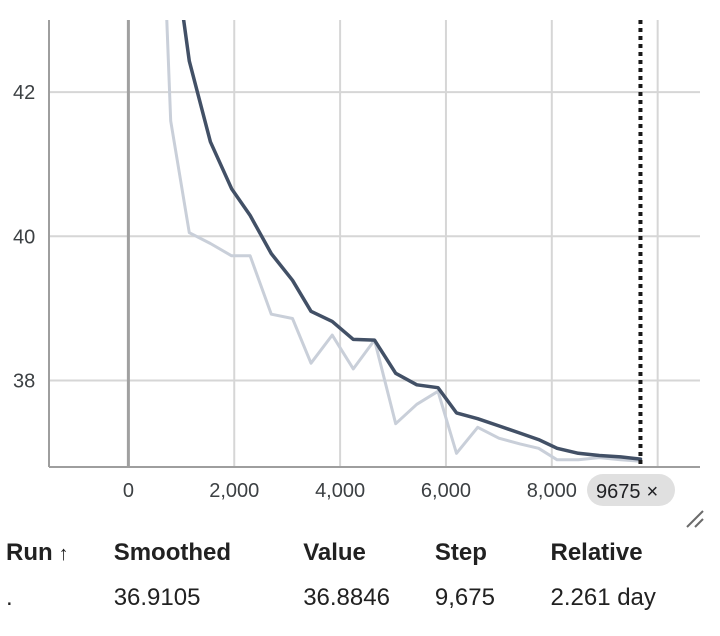 The image size is (720, 636). I want to click on y-tick-labels: 38 40 42, so click(24, 237).